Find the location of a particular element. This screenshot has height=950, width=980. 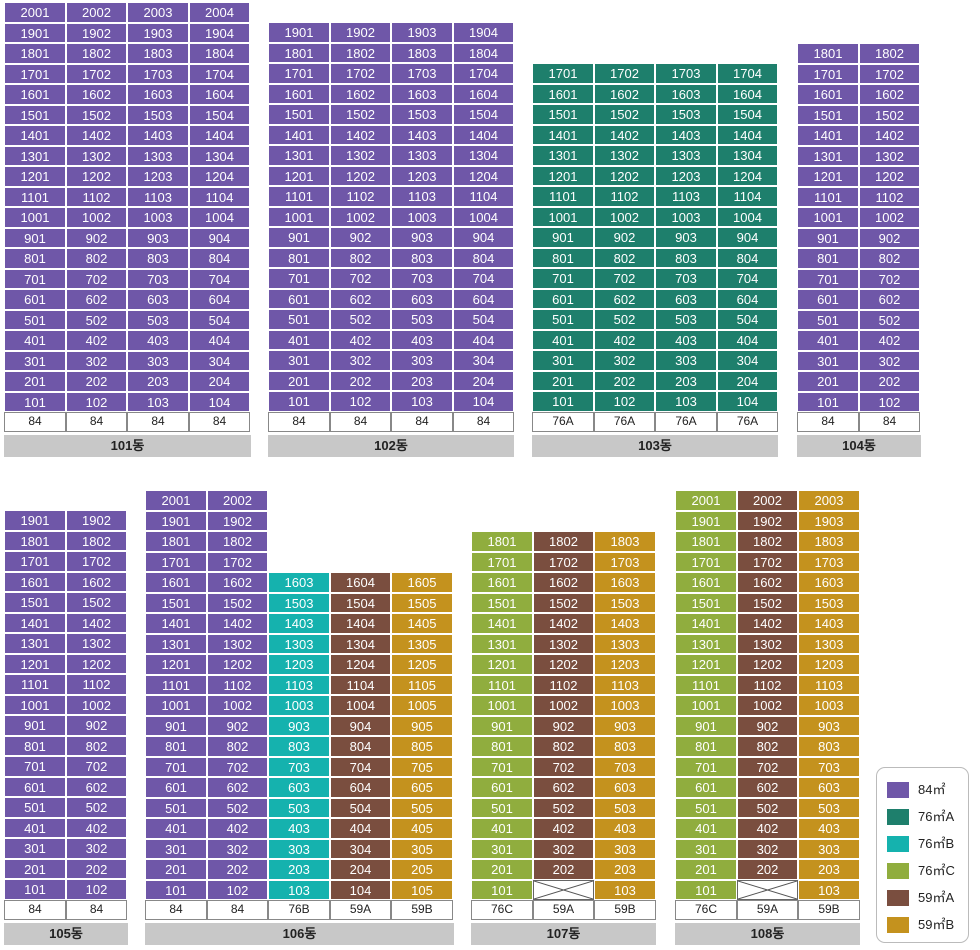

unit-cell: 305 is located at coordinates (422, 848).